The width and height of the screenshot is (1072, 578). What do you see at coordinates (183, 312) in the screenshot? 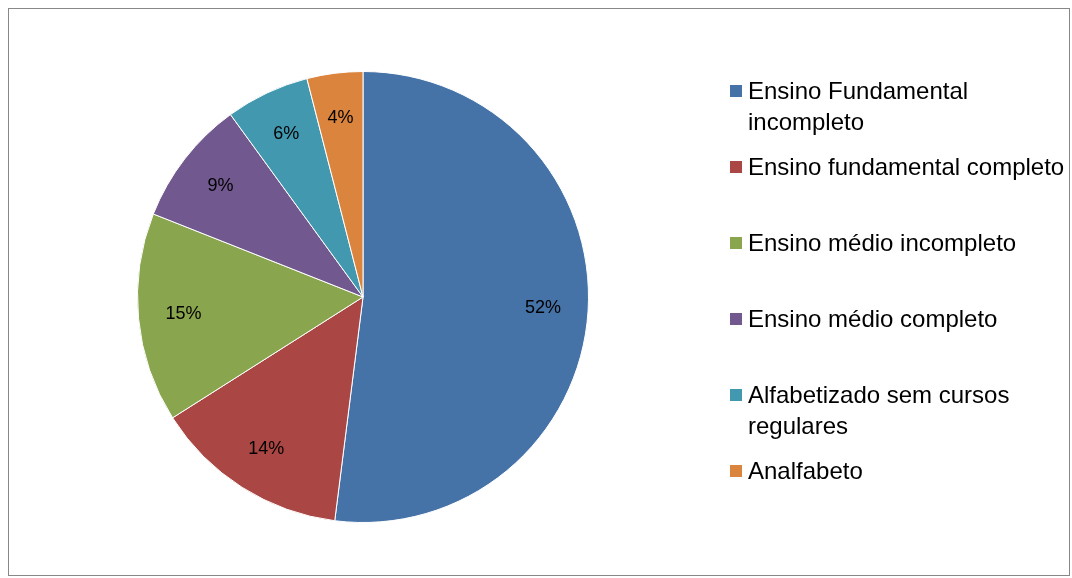
I see `data-label: 15%` at bounding box center [183, 312].